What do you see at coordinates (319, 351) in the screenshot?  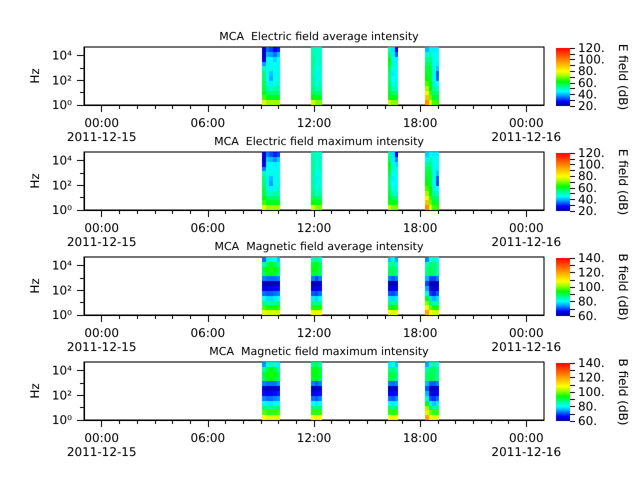 I see `chart-title: MCA Magnetic field maximum intensity` at bounding box center [319, 351].